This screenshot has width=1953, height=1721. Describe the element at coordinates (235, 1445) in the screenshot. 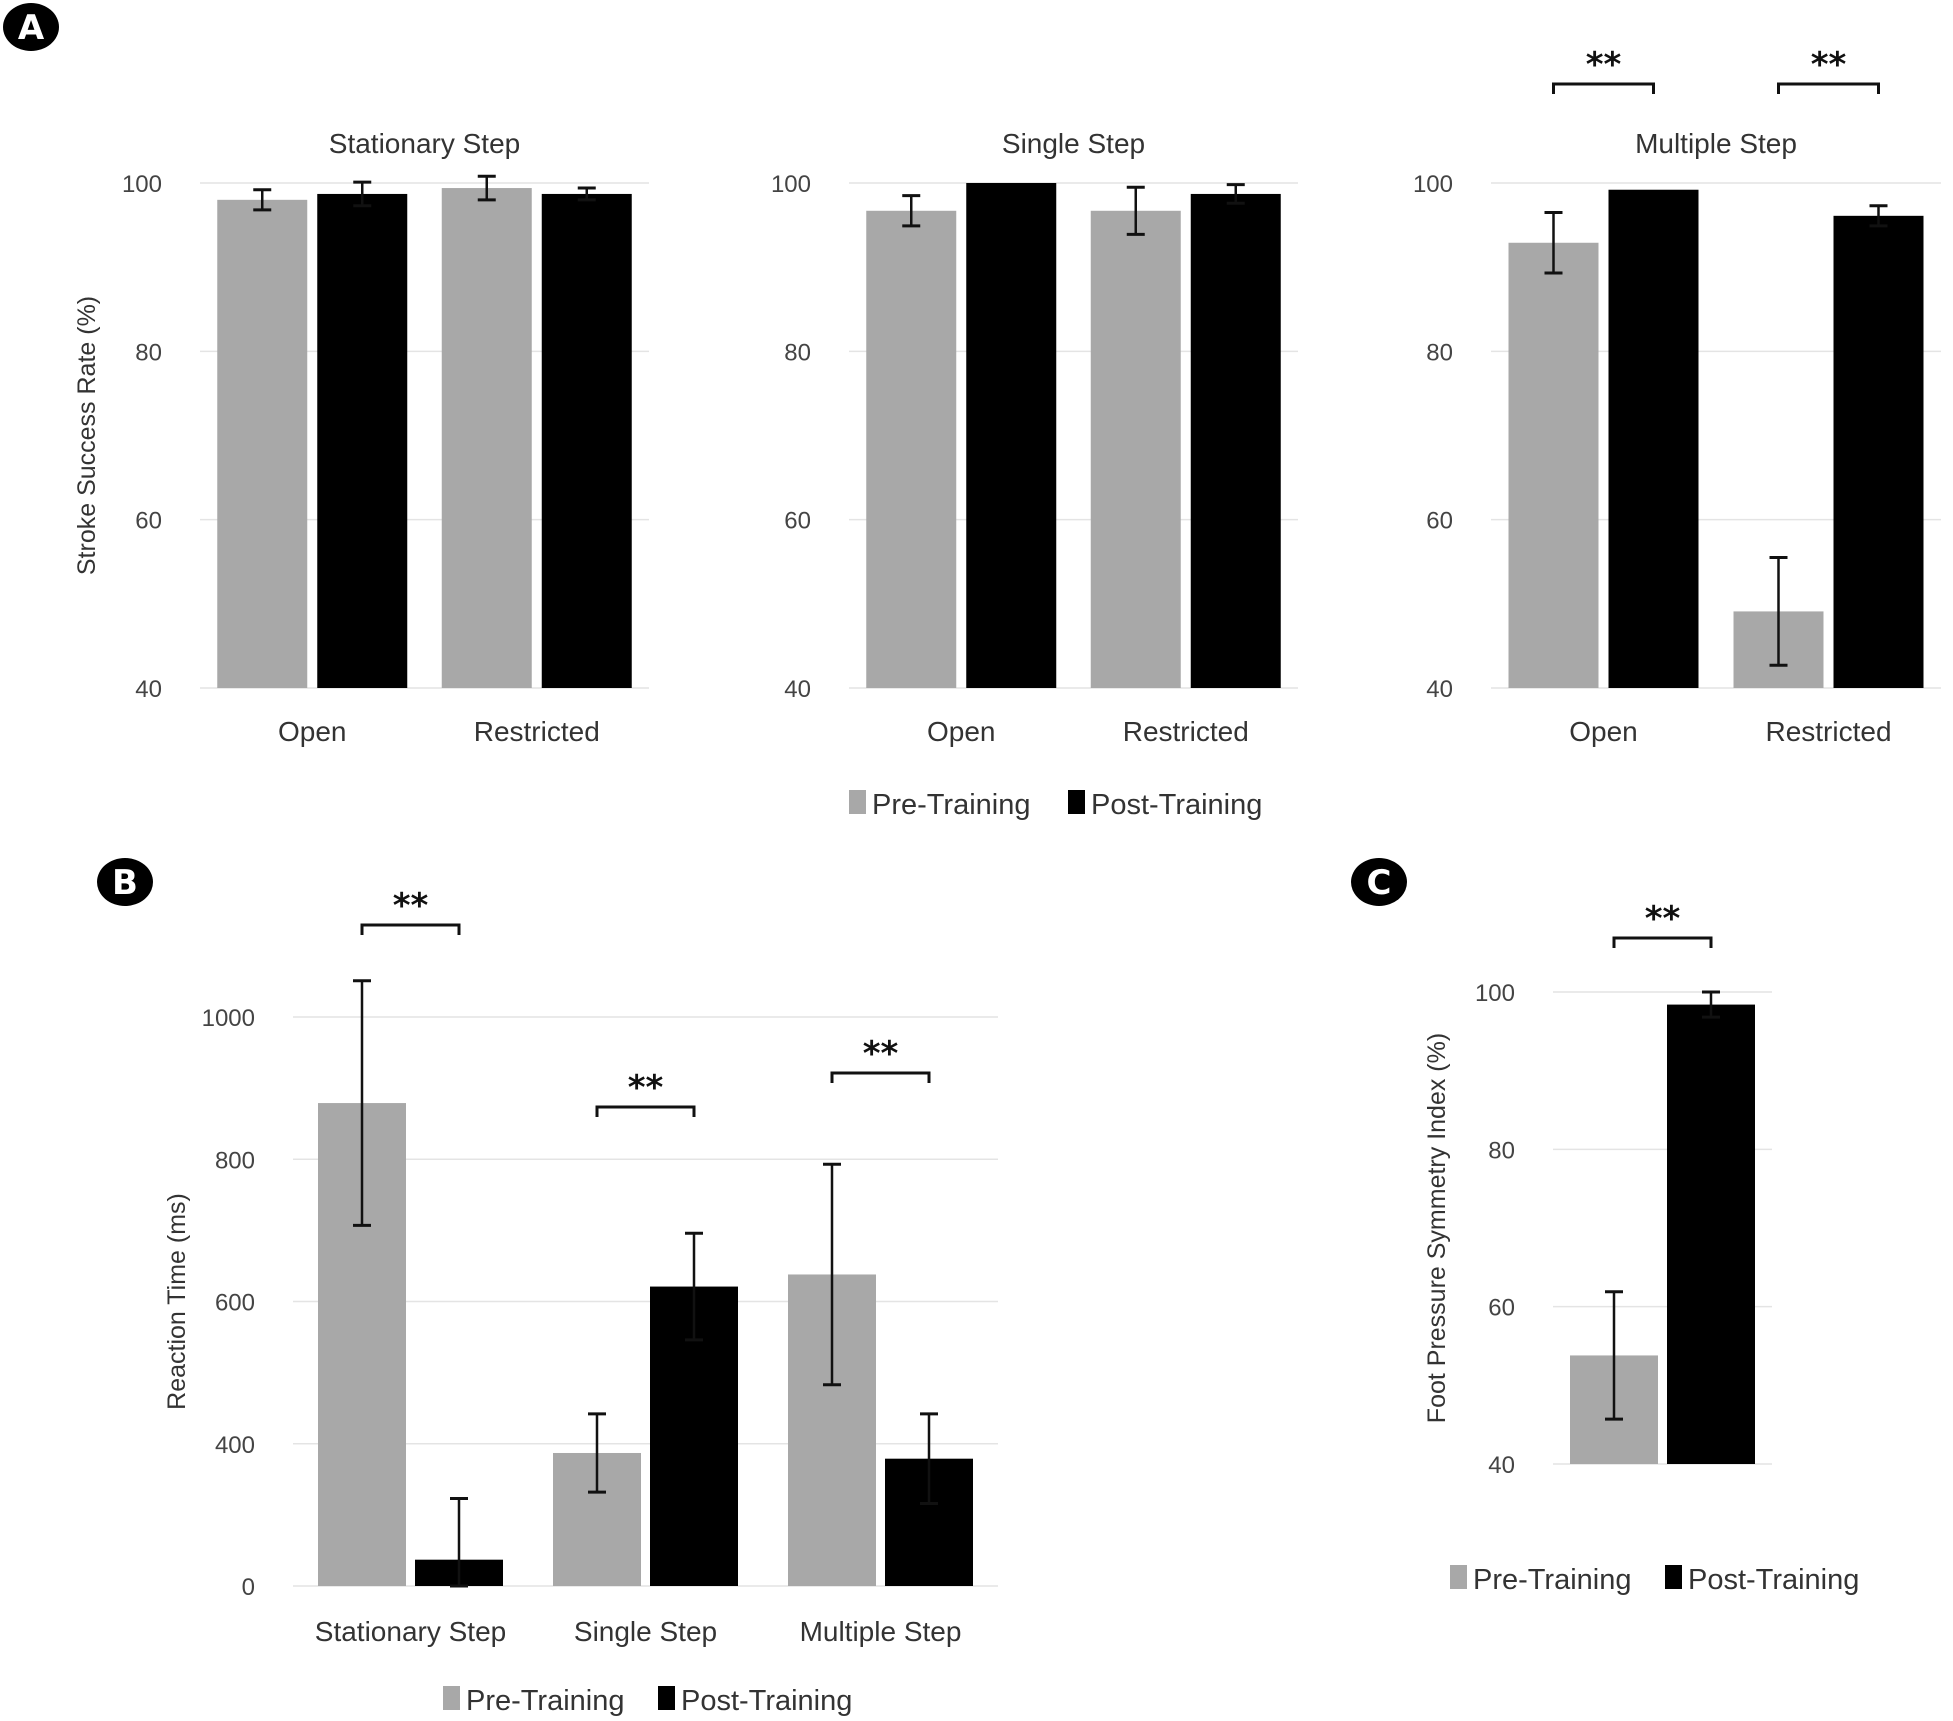

I see `y-tick-label: 400` at that location.